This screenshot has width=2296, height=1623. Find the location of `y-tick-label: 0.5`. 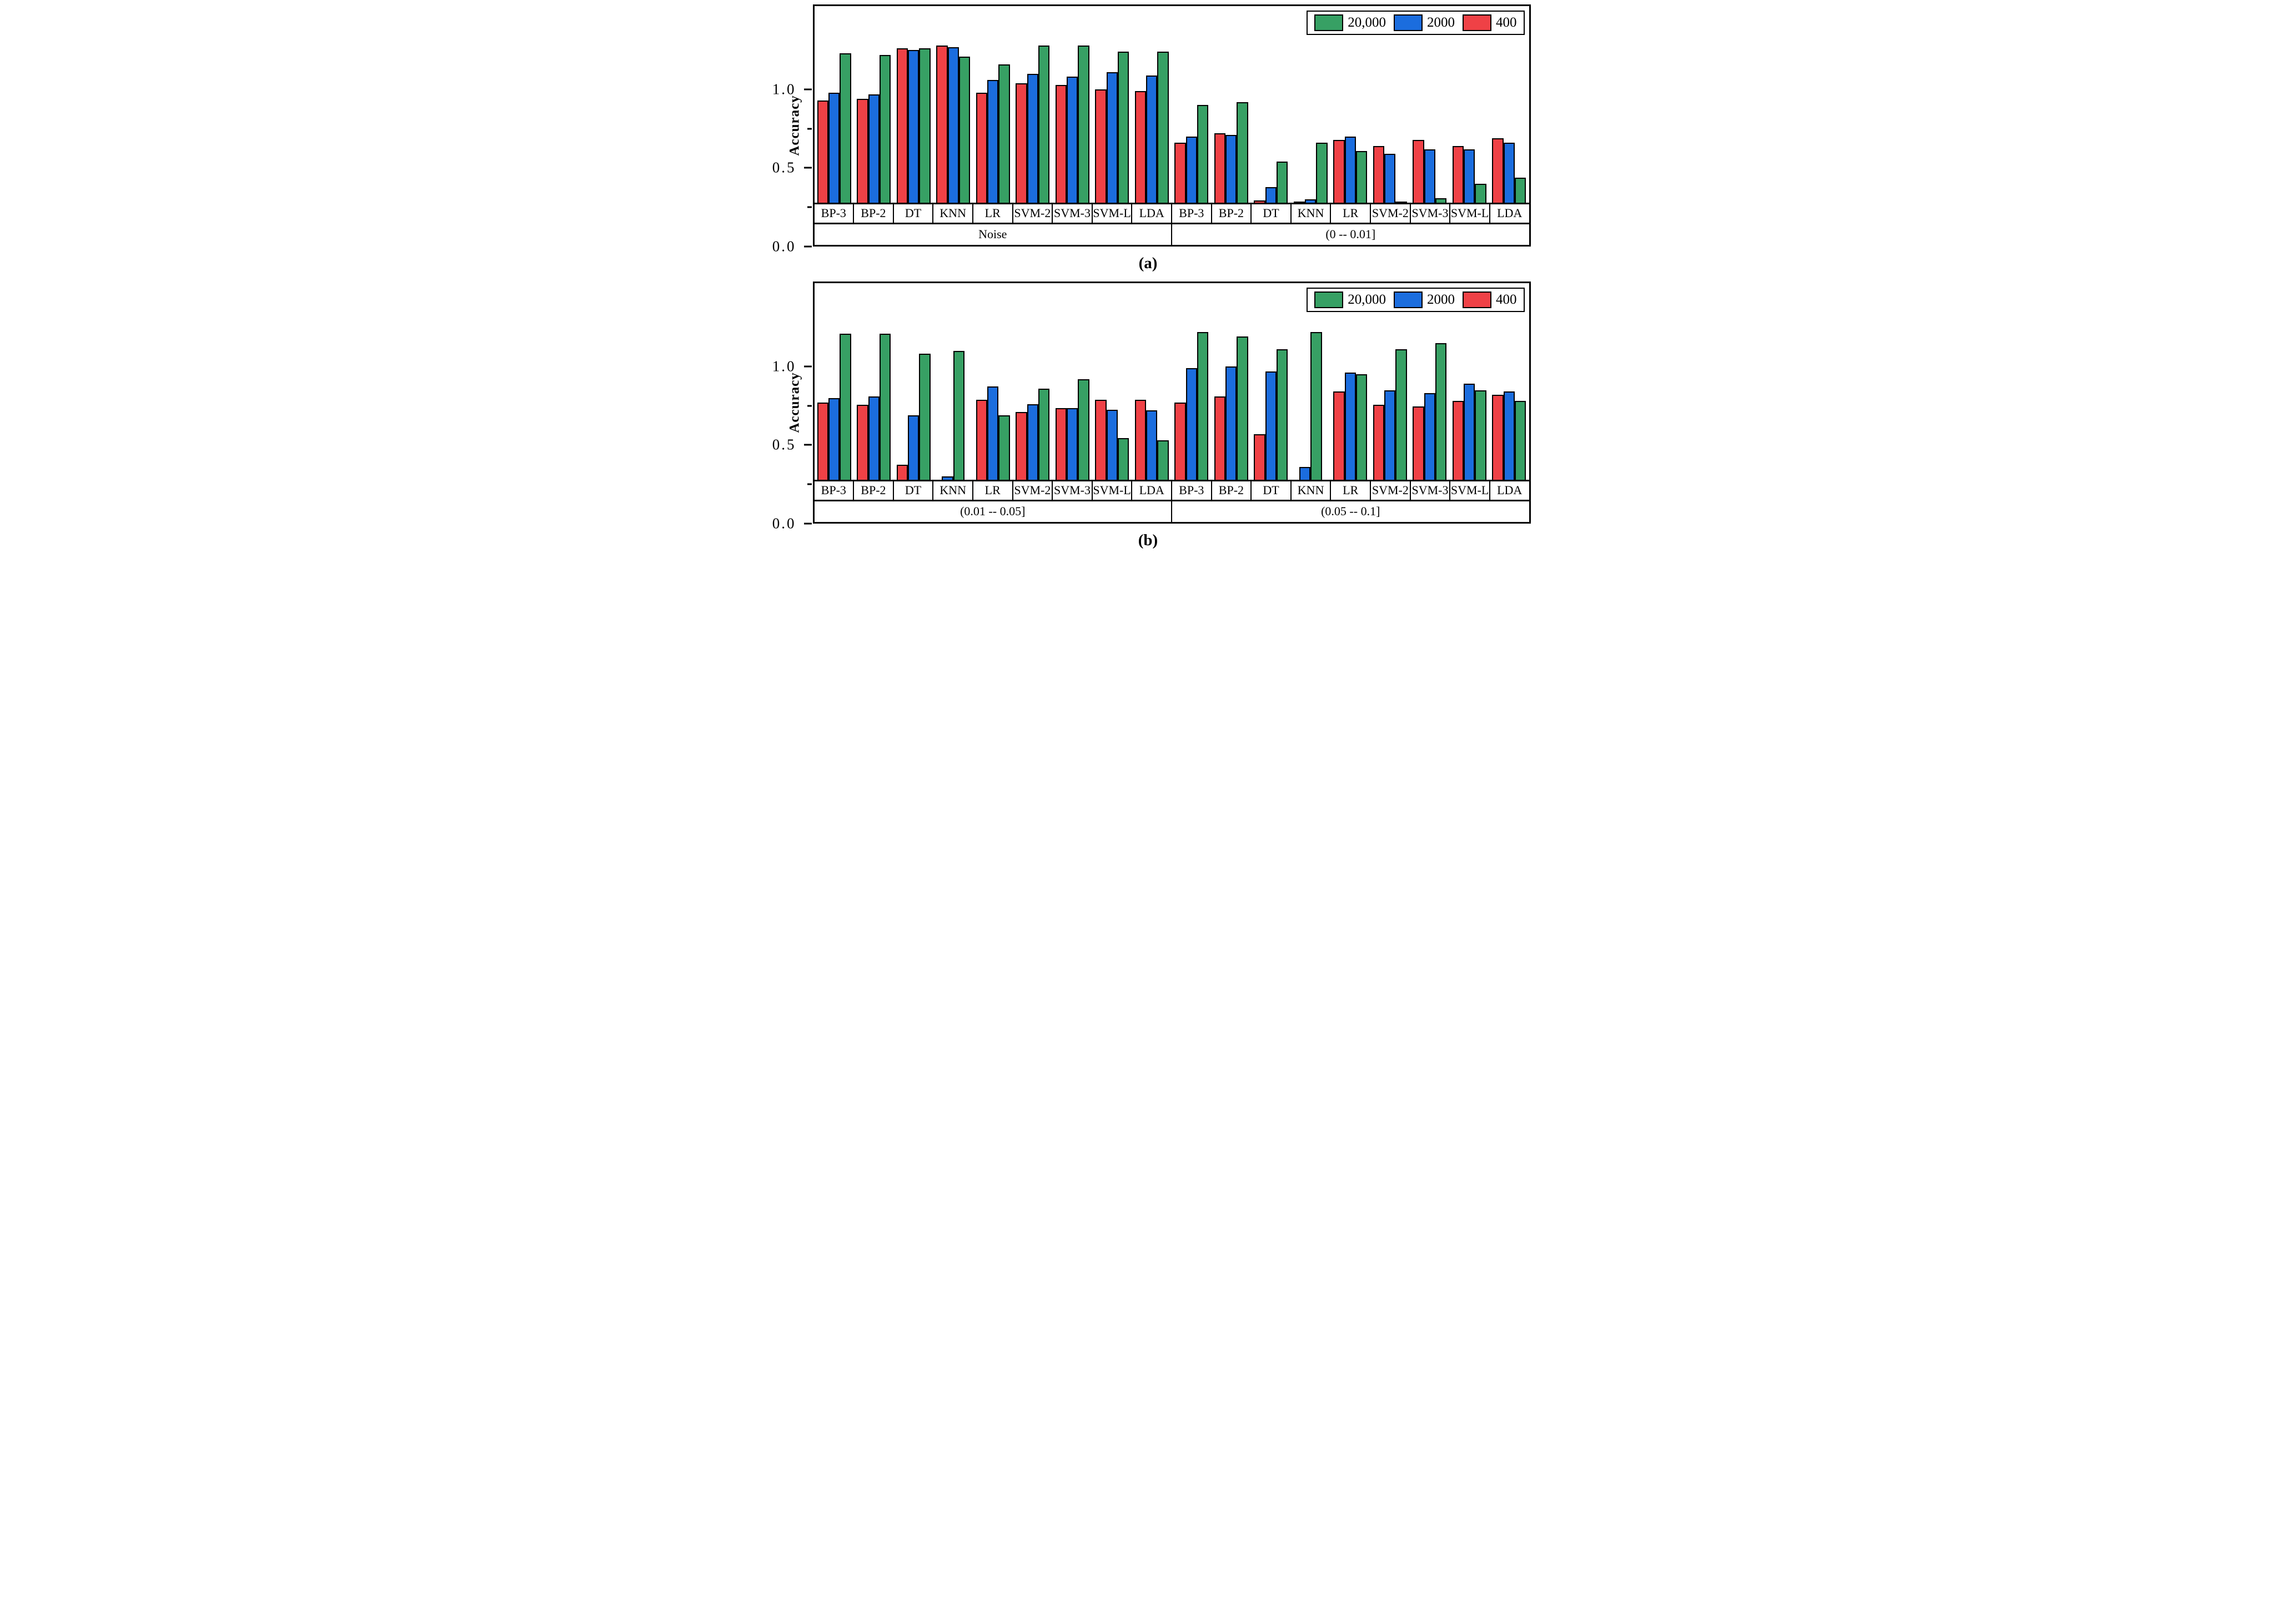

y-tick-label: 0.5 is located at coordinates (784, 445).